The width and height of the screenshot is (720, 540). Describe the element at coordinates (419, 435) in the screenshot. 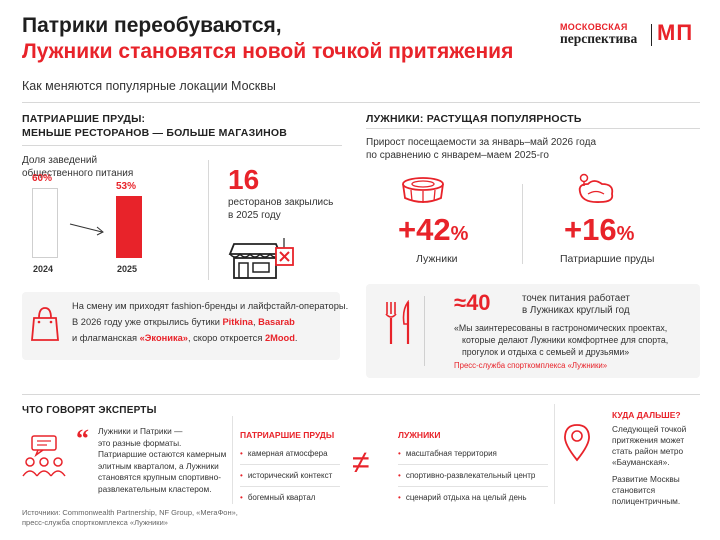

I see `compare-col2-title: ЛУЖНИКИ` at that location.